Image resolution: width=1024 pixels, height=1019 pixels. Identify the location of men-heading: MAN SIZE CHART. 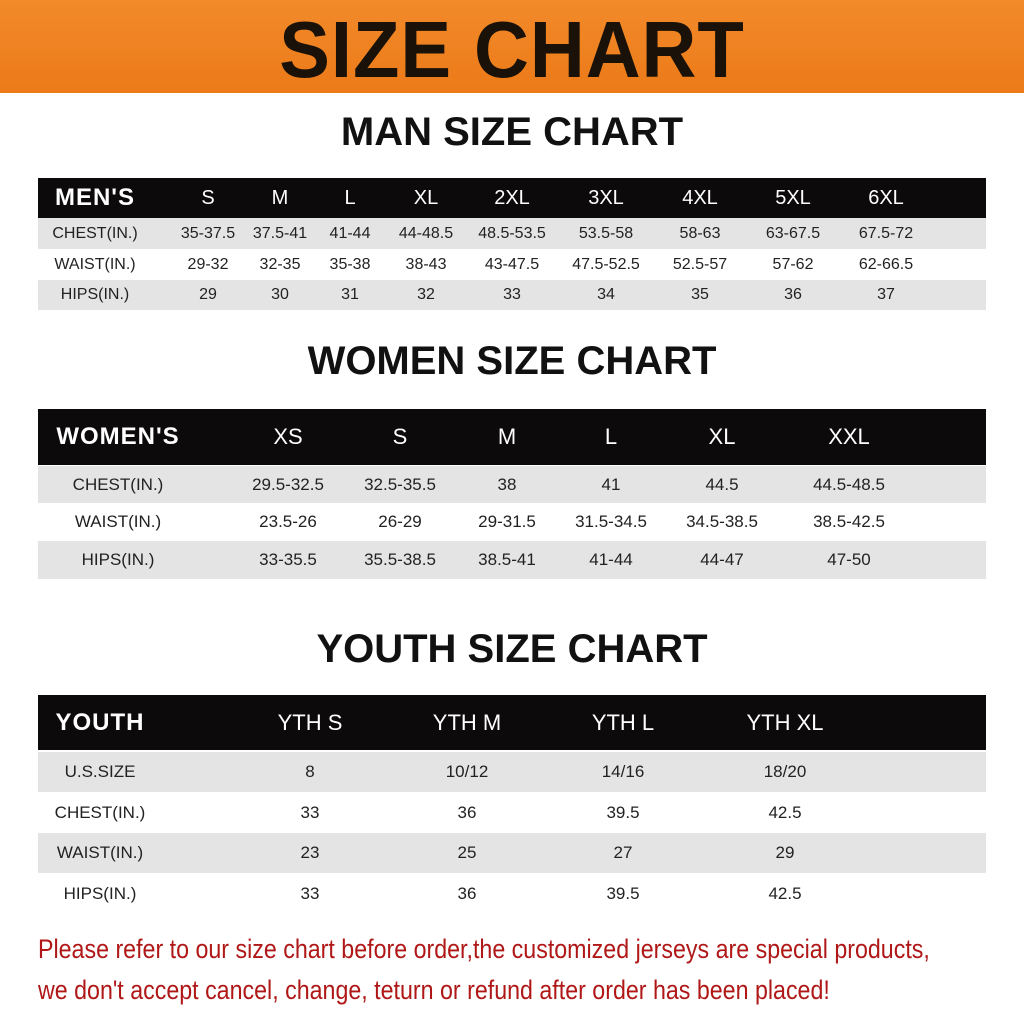
(512, 132).